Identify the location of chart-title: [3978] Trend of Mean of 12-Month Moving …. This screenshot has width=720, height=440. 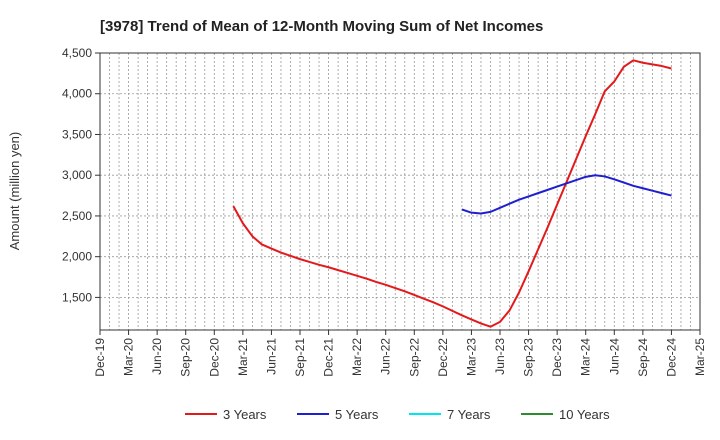
(321, 26).